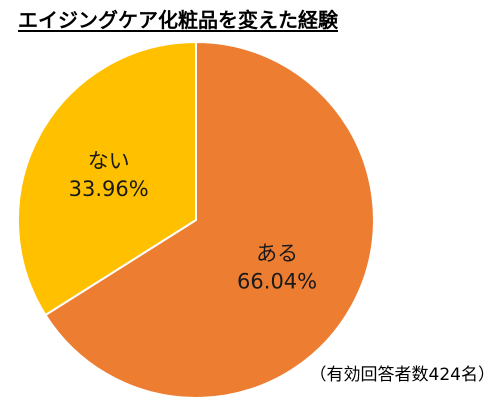 The width and height of the screenshot is (499, 417). What do you see at coordinates (178, 20) in the screenshot?
I see `chart-title: エイジングケア化粧品を変えた経験` at bounding box center [178, 20].